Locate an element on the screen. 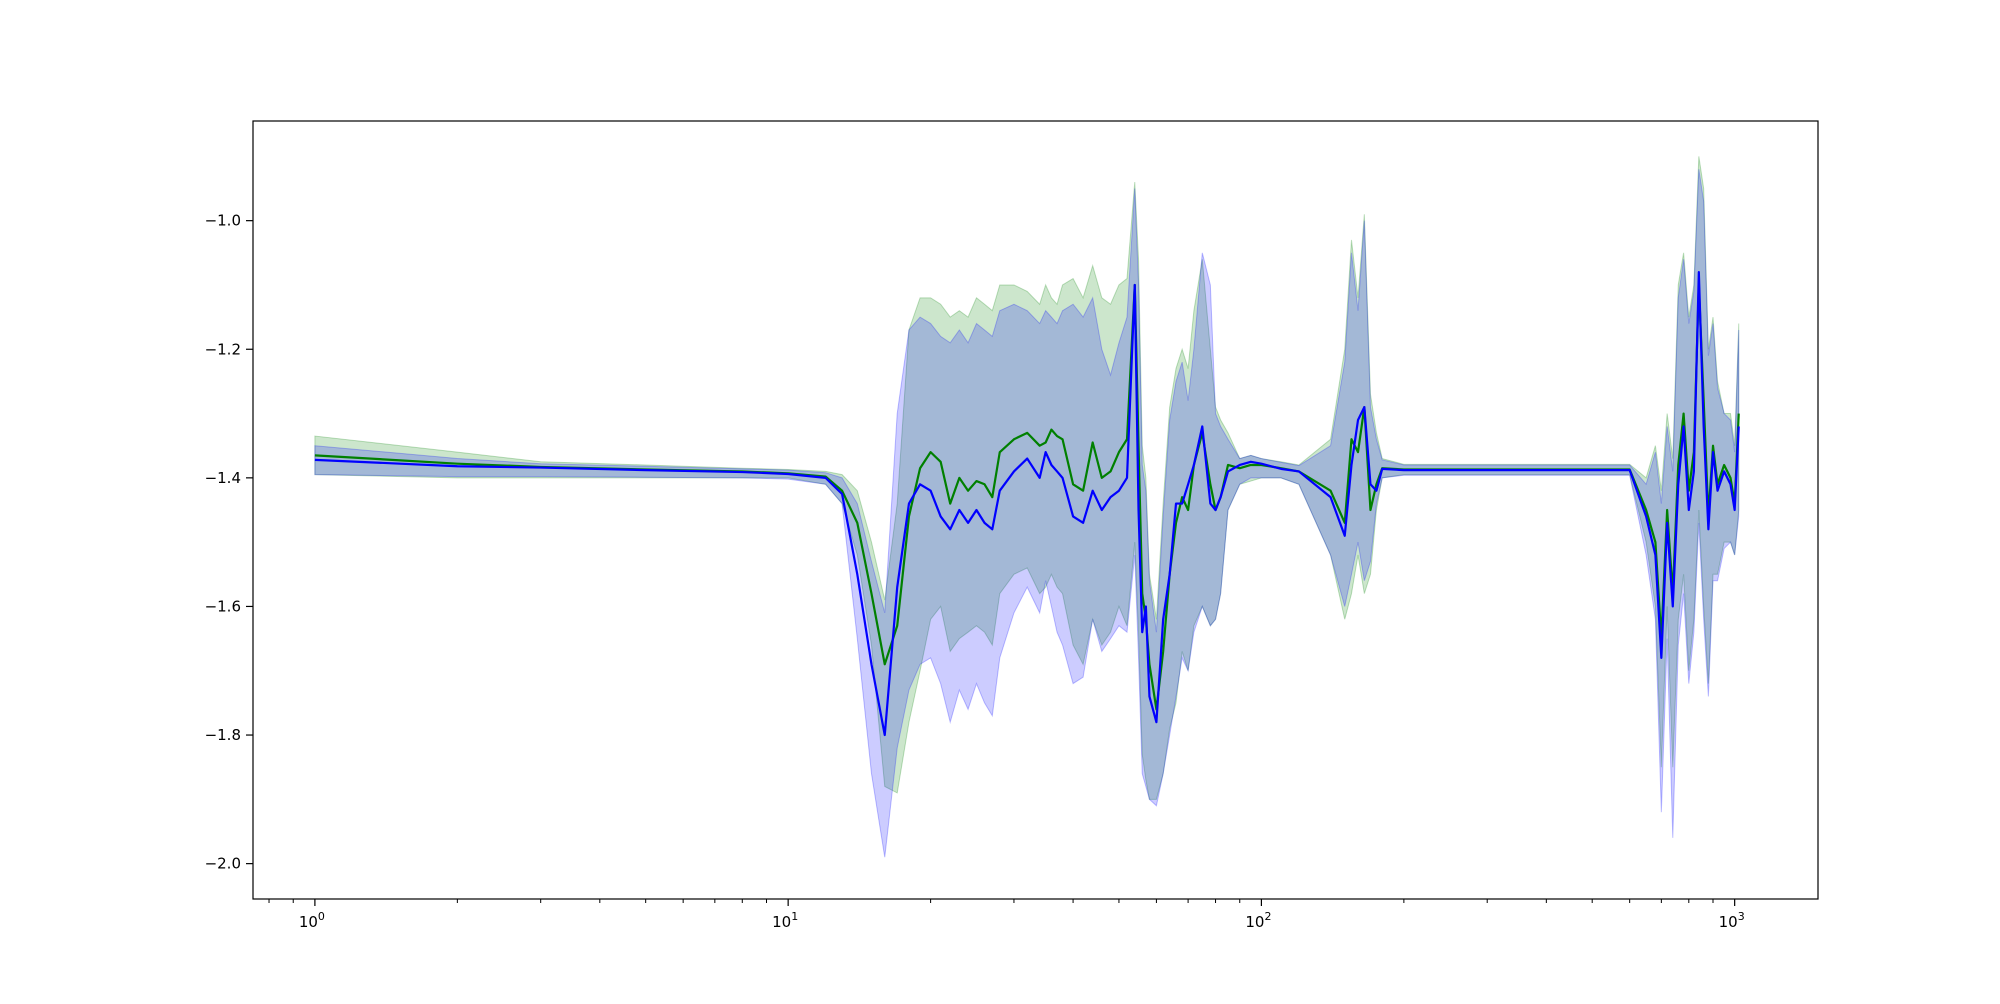 This screenshot has height=1004, width=2000. x-tick-label-1: 10⁰ is located at coordinates (312, 920).